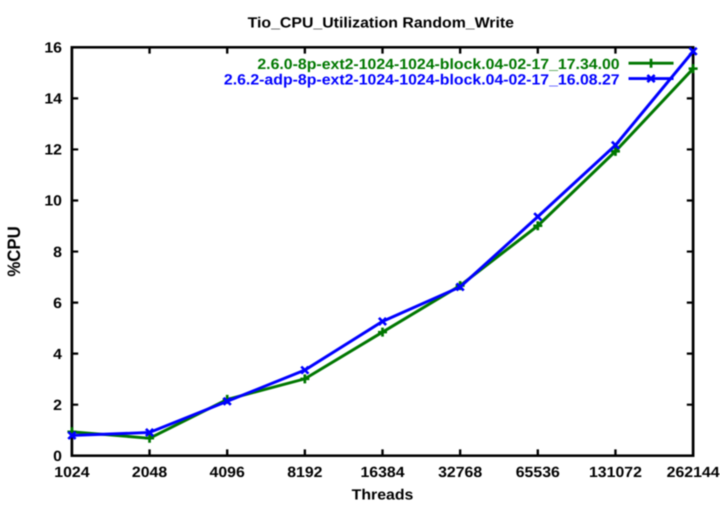 This screenshot has height=509, width=720. I want to click on svg-text: 10, so click(53, 200).